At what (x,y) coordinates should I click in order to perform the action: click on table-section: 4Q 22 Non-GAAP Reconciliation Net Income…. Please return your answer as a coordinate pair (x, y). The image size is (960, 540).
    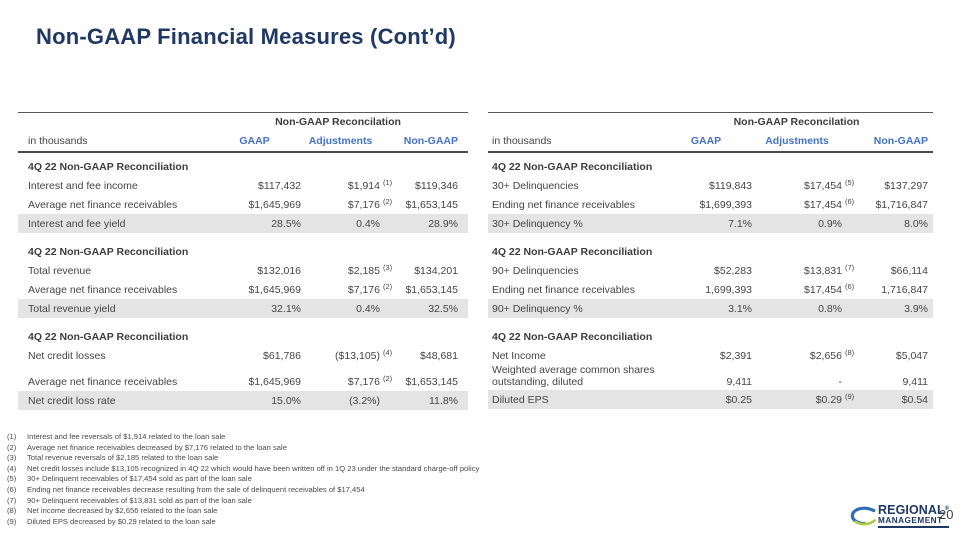
    Looking at the image, I should click on (710, 368).